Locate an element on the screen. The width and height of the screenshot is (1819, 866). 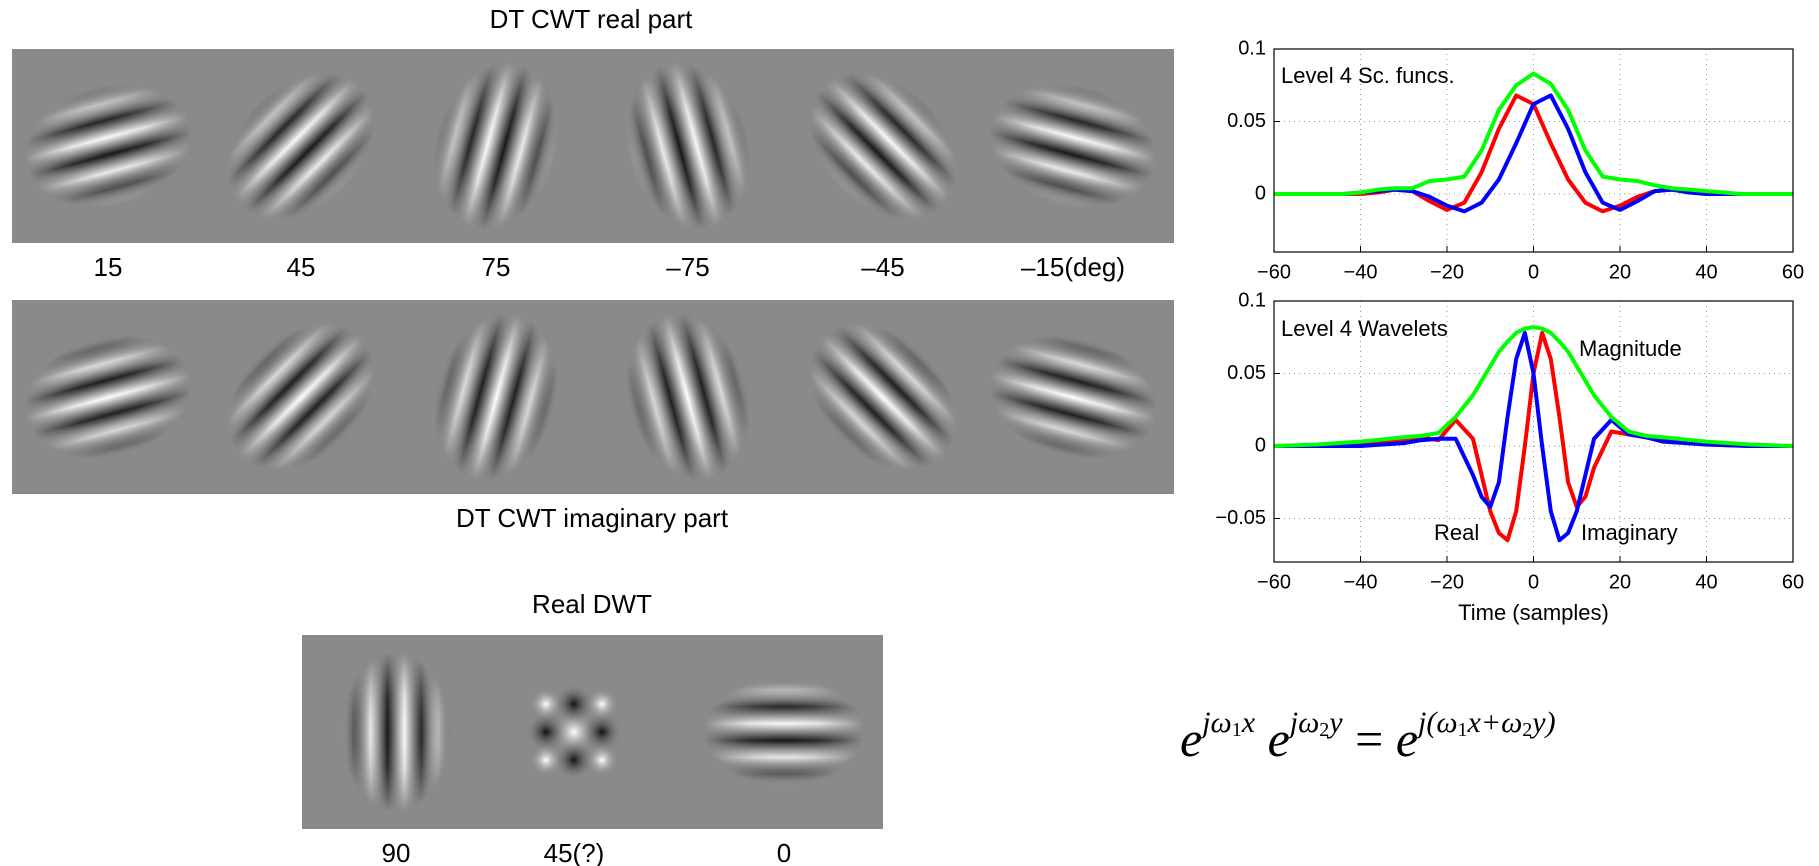
series-label: Imaginary is located at coordinates (1629, 532).